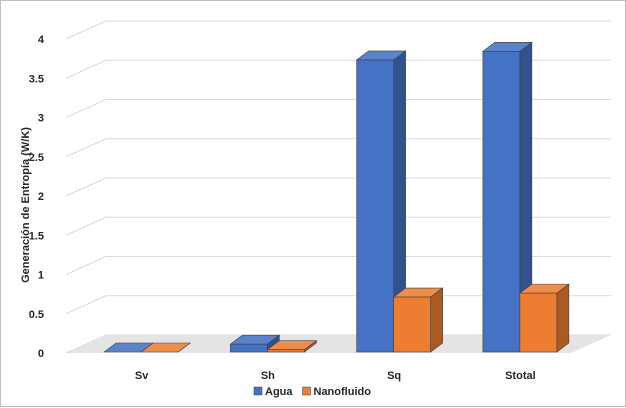 This screenshot has width=626, height=408. What do you see at coordinates (166, 347) in the screenshot?
I see `bar-top` at bounding box center [166, 347].